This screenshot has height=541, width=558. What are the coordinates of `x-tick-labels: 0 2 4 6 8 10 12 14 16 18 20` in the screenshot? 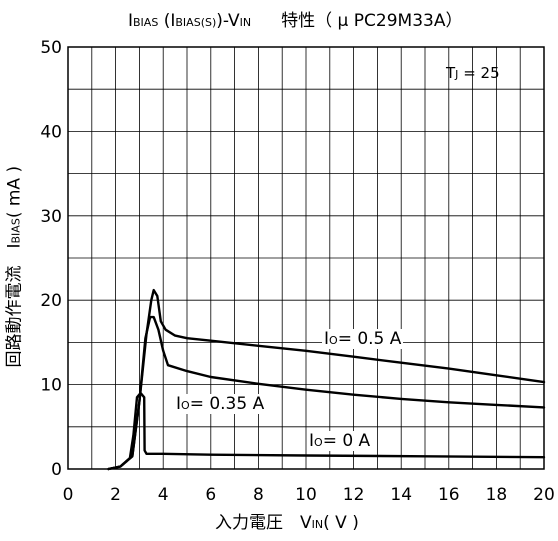 It's located at (309, 495).